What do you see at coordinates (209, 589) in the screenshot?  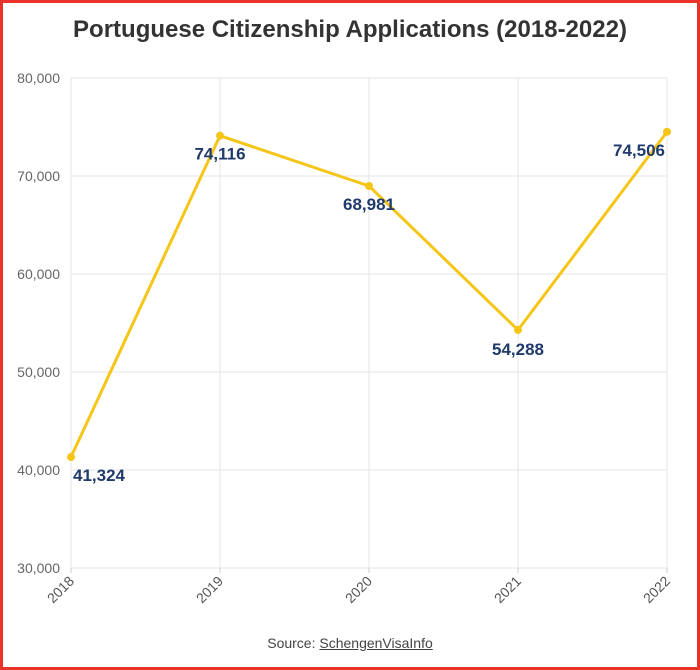 I see `x-tick-label: 2019` at bounding box center [209, 589].